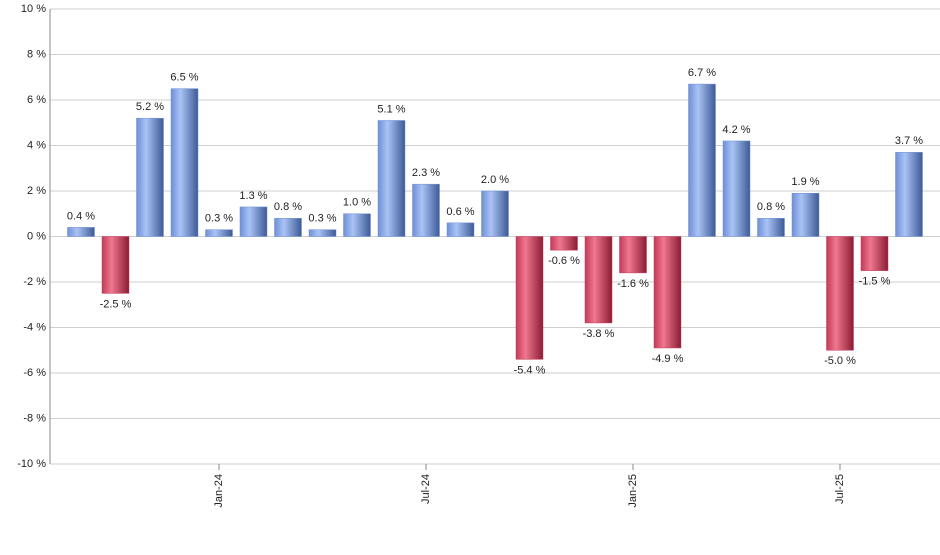 The width and height of the screenshot is (940, 555). What do you see at coordinates (633, 284) in the screenshot?
I see `value-label: -1.6 %` at bounding box center [633, 284].